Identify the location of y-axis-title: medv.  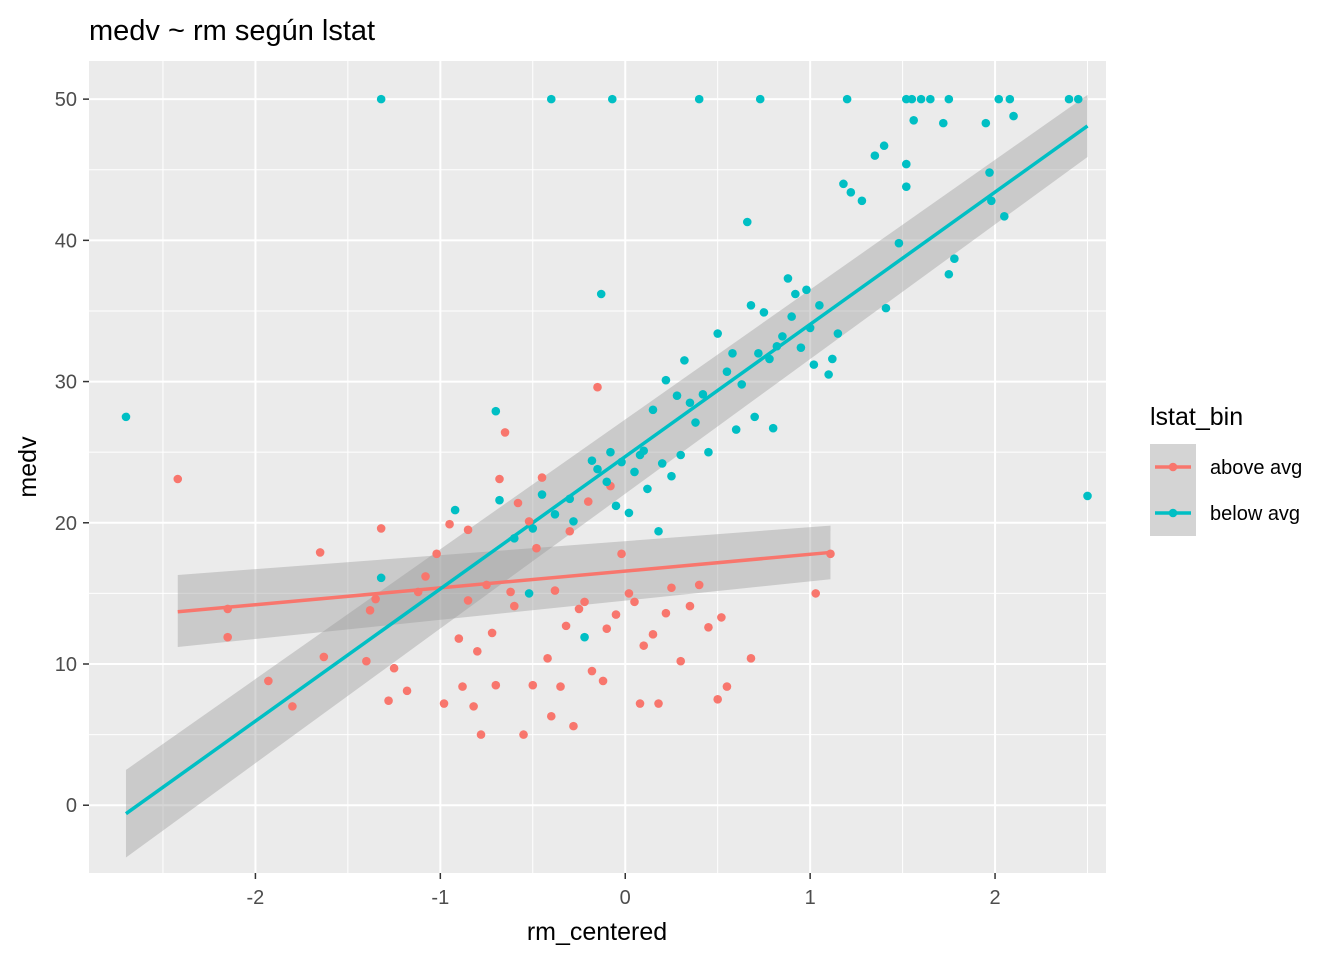
(28, 467).